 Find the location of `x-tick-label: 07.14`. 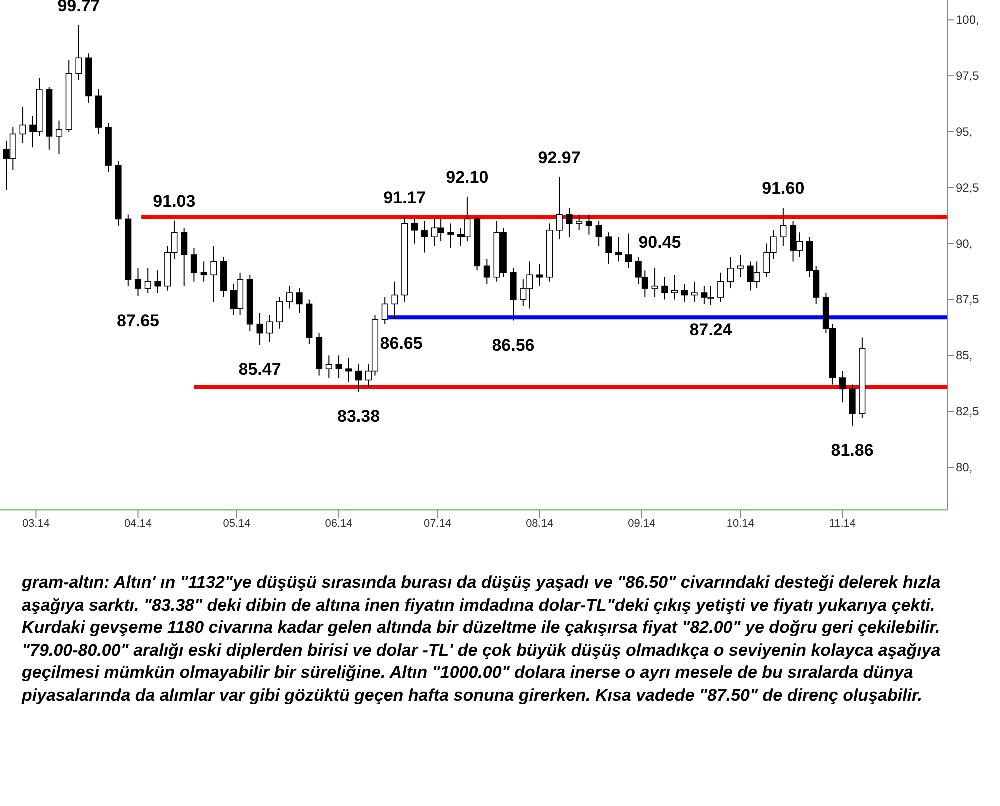

x-tick-label: 07.14 is located at coordinates (438, 524).